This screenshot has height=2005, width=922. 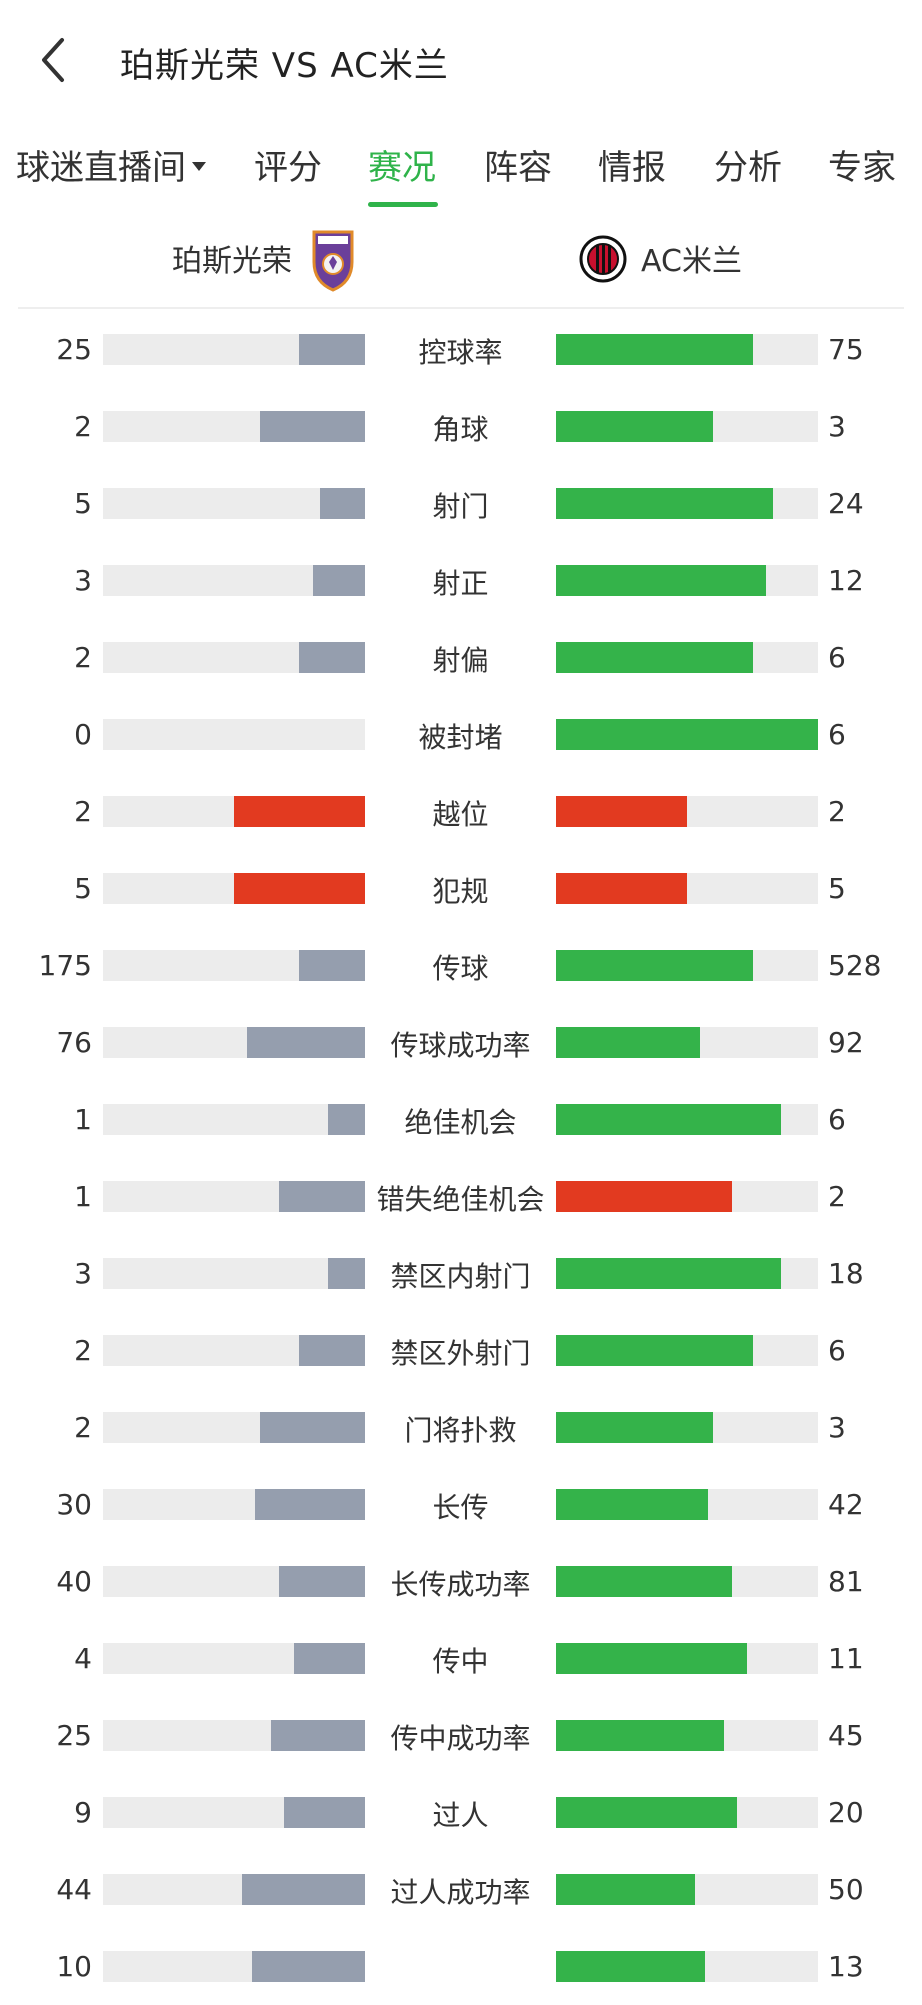 What do you see at coordinates (83, 1658) in the screenshot?
I see `home-stat-value: 4` at bounding box center [83, 1658].